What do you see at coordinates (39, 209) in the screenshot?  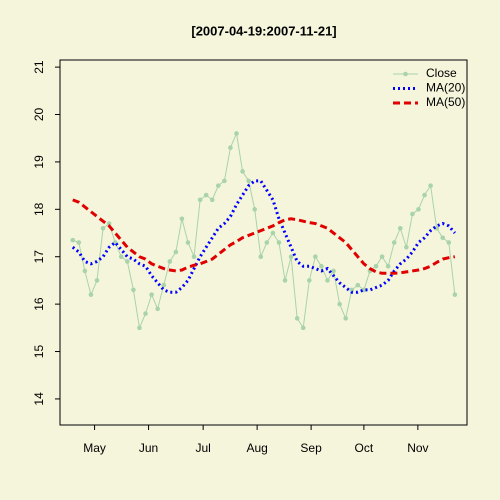 I see `y-tick-label: 18` at bounding box center [39, 209].